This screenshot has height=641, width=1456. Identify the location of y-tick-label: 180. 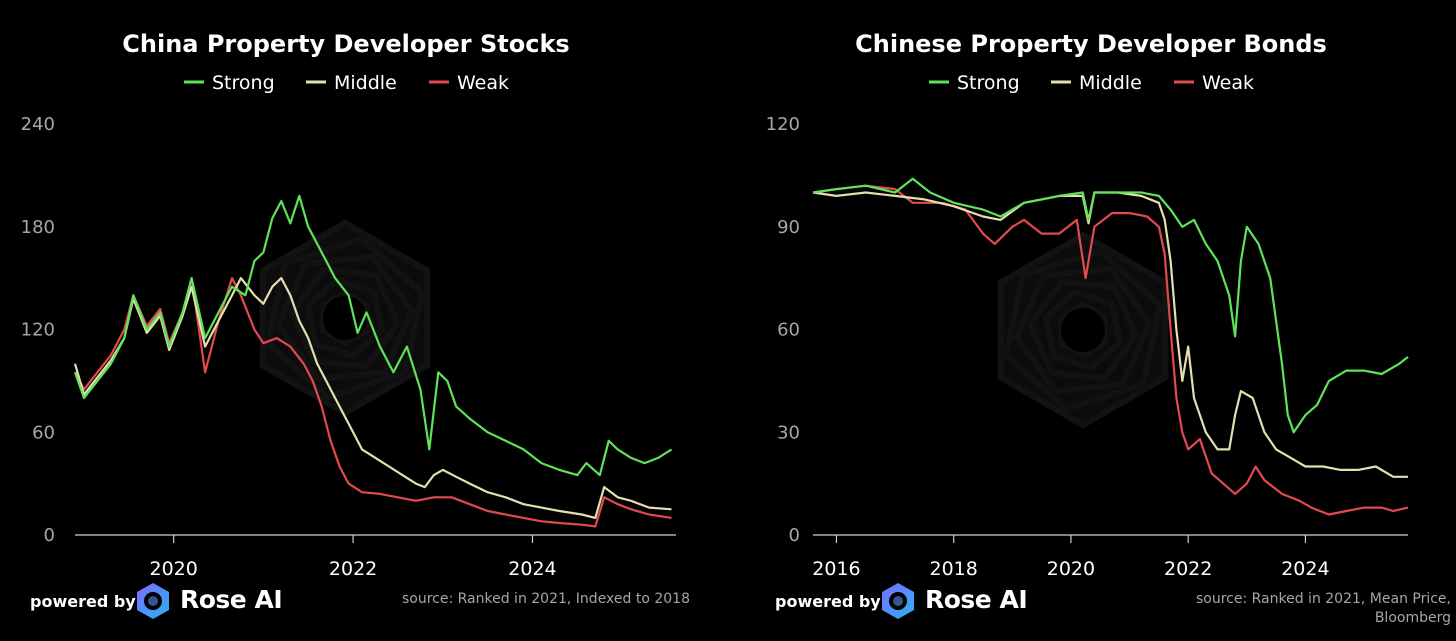
(38, 227).